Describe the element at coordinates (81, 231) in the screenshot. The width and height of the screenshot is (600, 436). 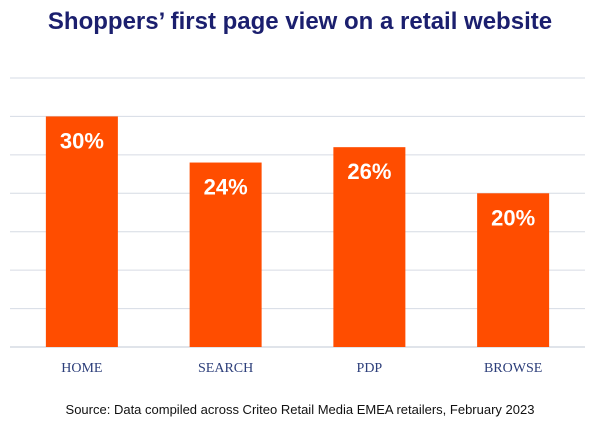
I see `bar-home` at that location.